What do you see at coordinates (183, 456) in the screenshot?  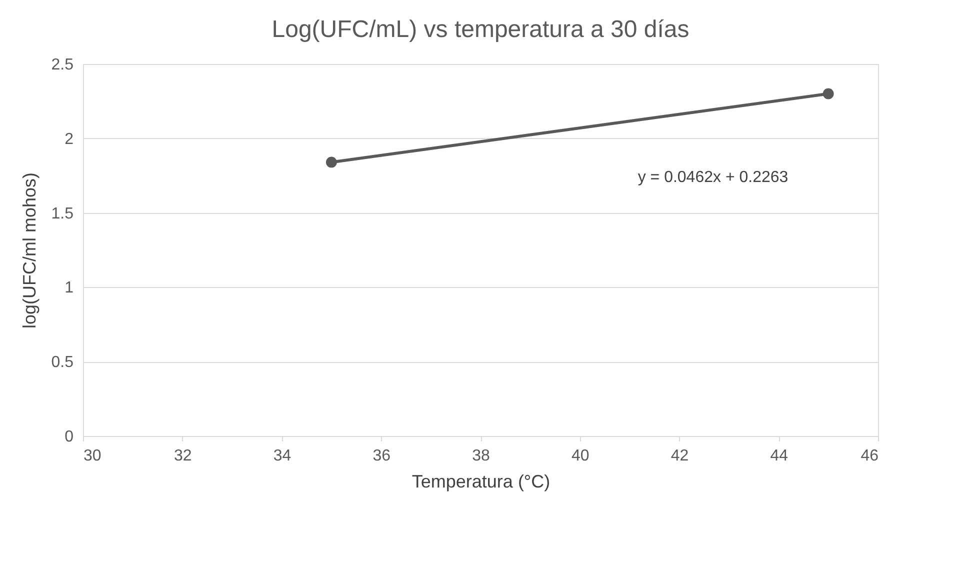 I see `x-tick-label: 32` at bounding box center [183, 456].